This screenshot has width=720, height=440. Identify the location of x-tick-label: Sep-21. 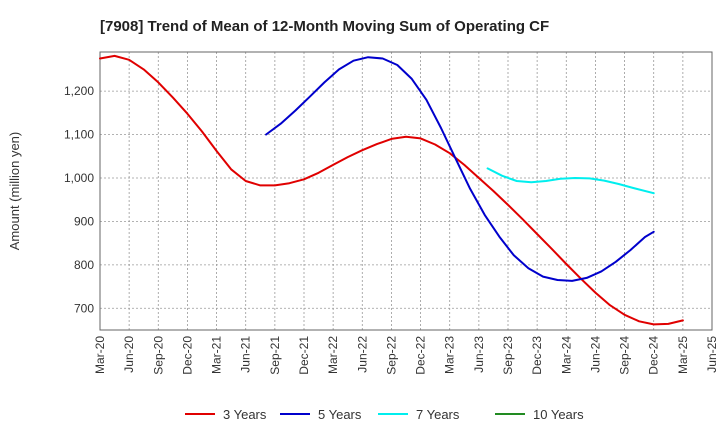
(275, 355).